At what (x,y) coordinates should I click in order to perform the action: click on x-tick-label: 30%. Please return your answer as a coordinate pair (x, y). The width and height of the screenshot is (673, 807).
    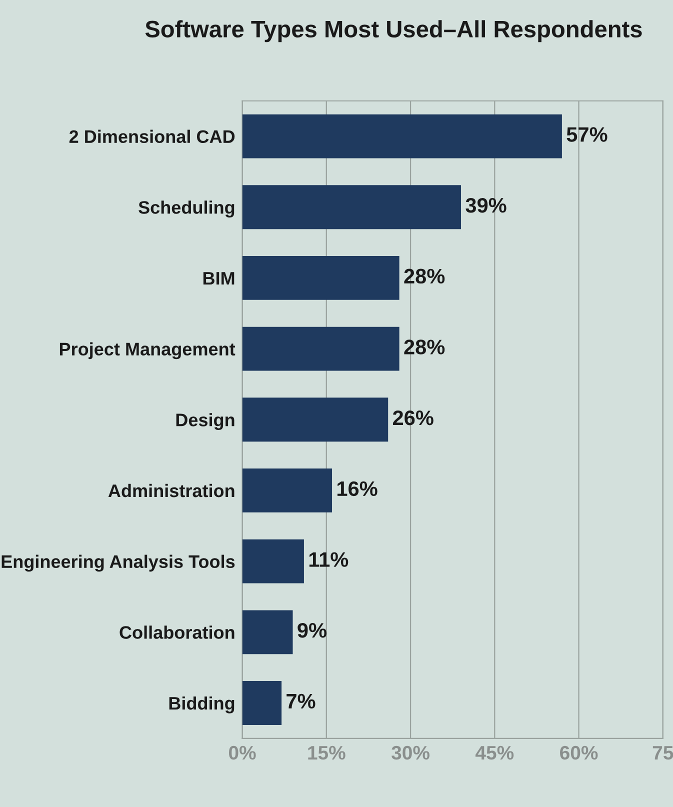
    Looking at the image, I should click on (411, 753).